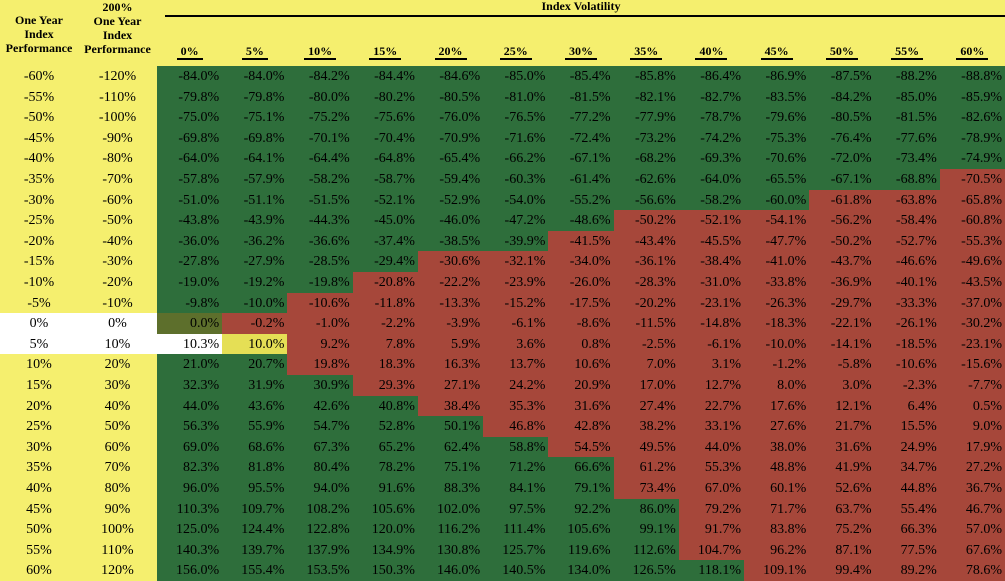 The width and height of the screenshot is (1005, 581). Describe the element at coordinates (516, 241) in the screenshot. I see `table-cell: -39.9%` at that location.